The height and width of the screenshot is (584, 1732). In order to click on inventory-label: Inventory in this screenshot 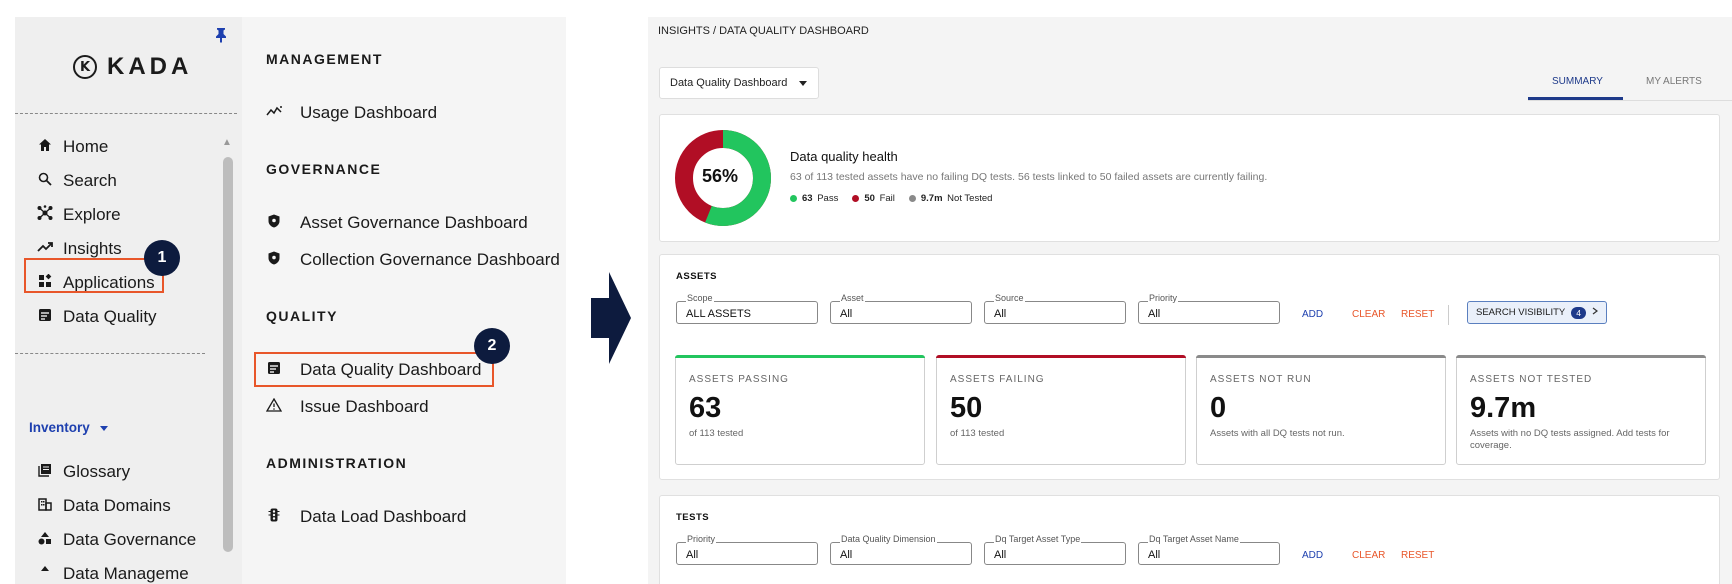, I will do `click(59, 427)`.